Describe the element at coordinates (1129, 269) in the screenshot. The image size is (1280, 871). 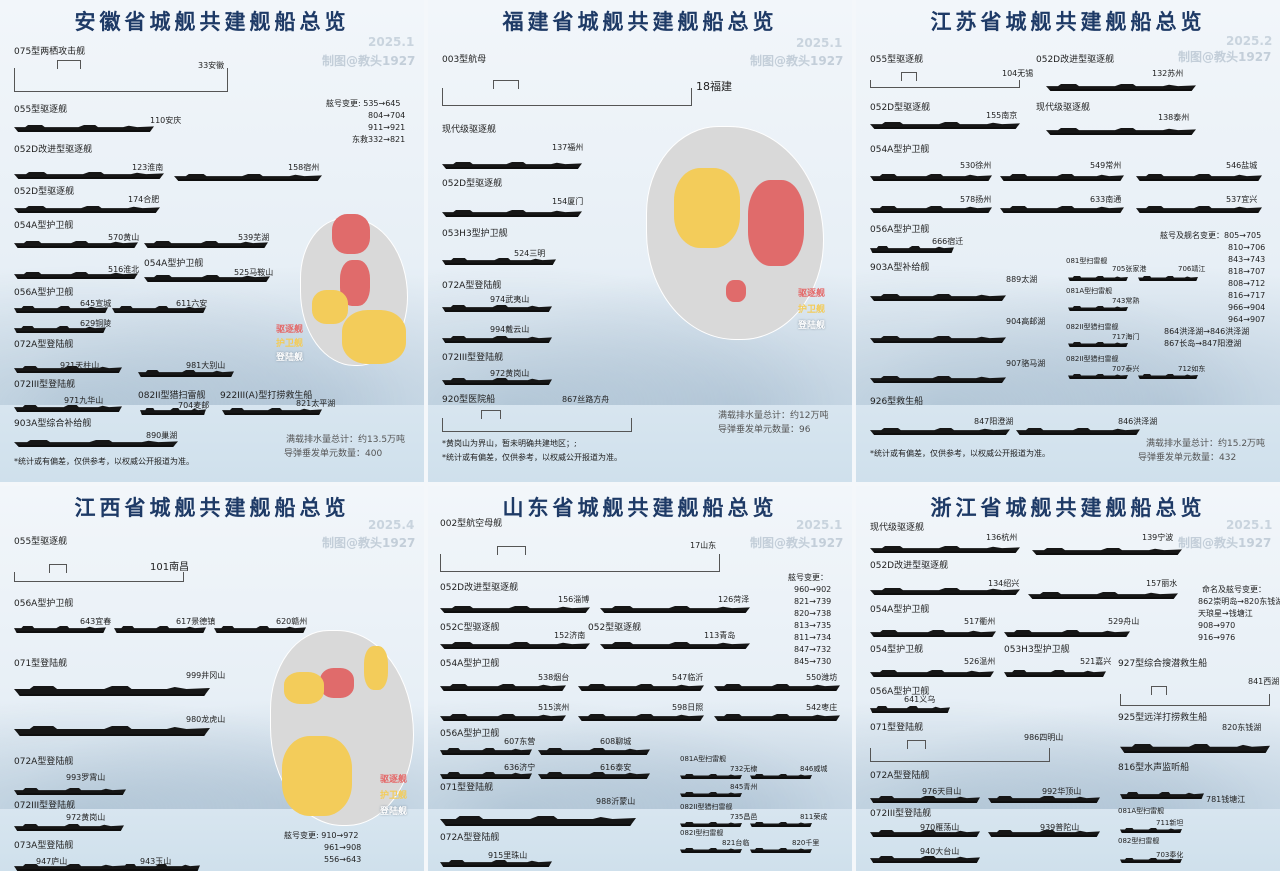
I see `ship-name: 705张家港` at that location.